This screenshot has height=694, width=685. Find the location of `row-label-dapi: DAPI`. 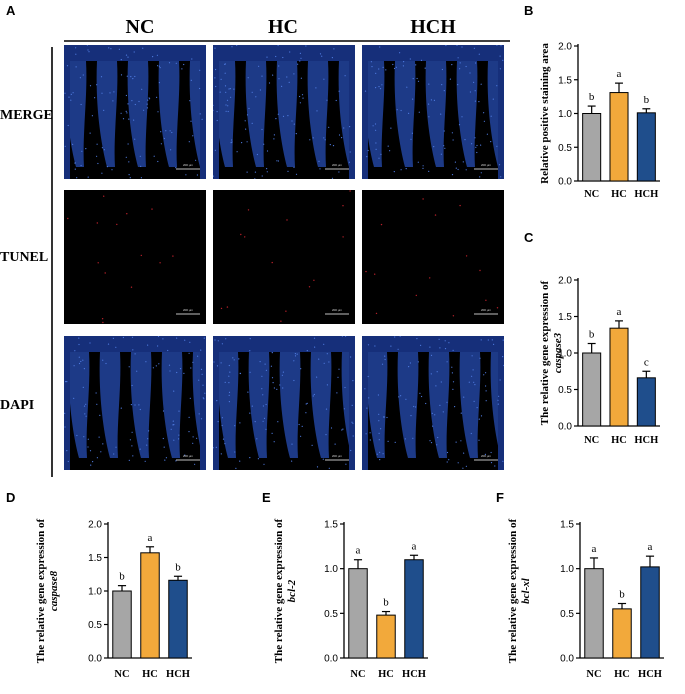

row-label-dapi: DAPI is located at coordinates (17, 405).